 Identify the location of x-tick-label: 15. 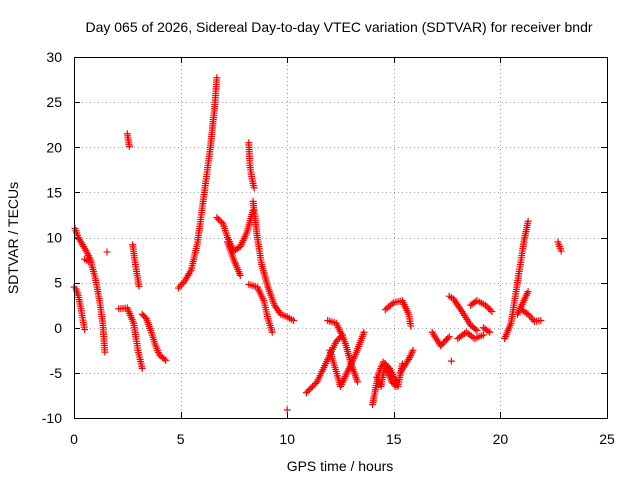
(394, 439).